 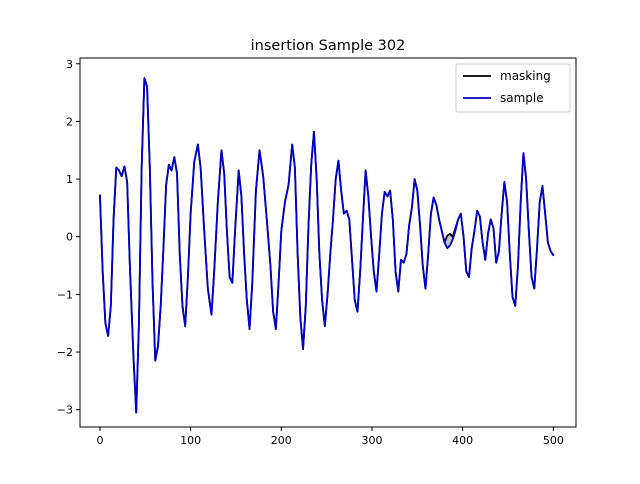 I want to click on x-tick-label: 400, so click(x=462, y=440).